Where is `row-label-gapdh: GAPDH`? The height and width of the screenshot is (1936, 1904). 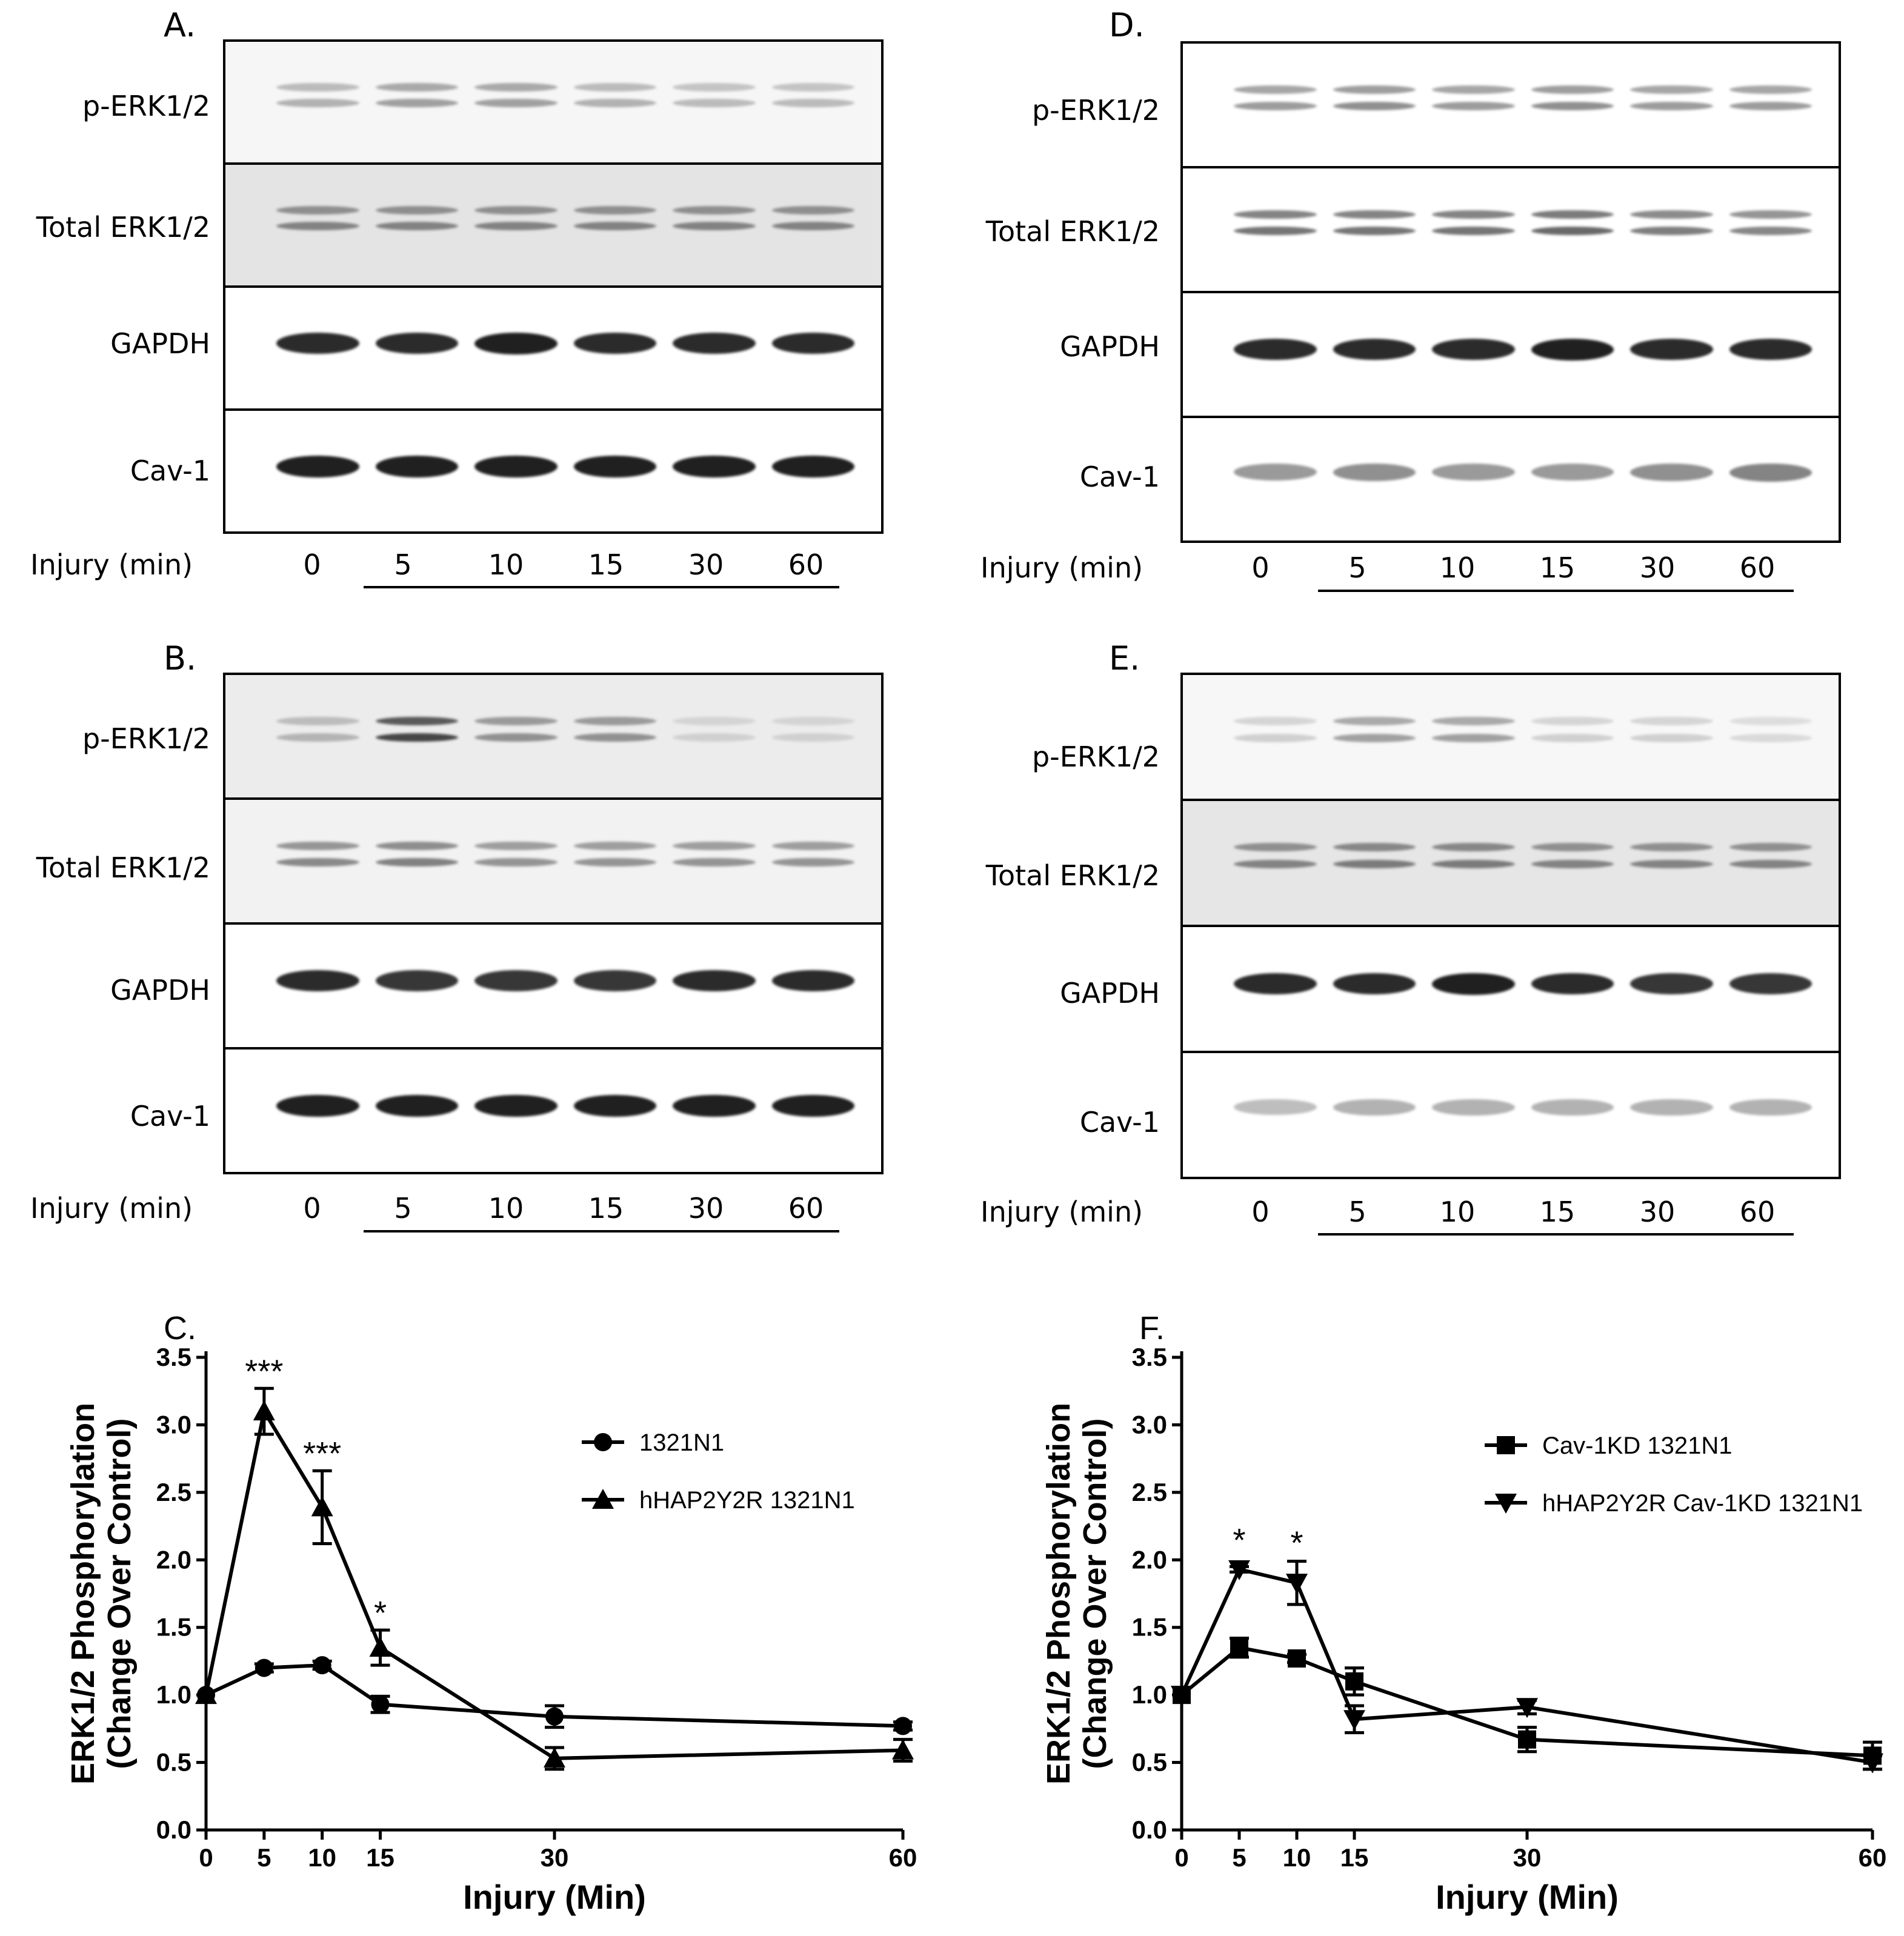
row-label-gapdh: GAPDH is located at coordinates (160, 343).